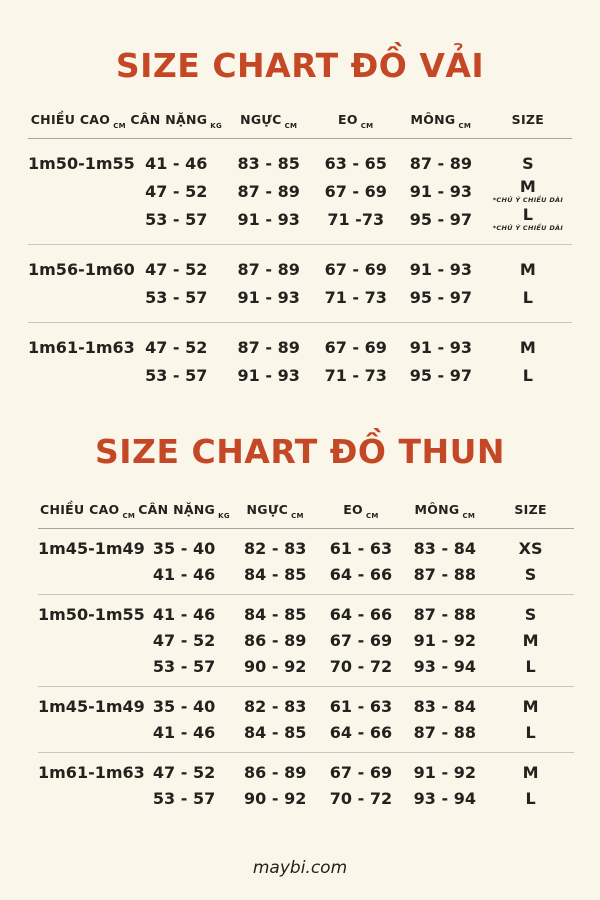  What do you see at coordinates (528, 200) in the screenshot?
I see `length-note: *CHÚ Ý CHIỀU DÀI` at bounding box center [528, 200].